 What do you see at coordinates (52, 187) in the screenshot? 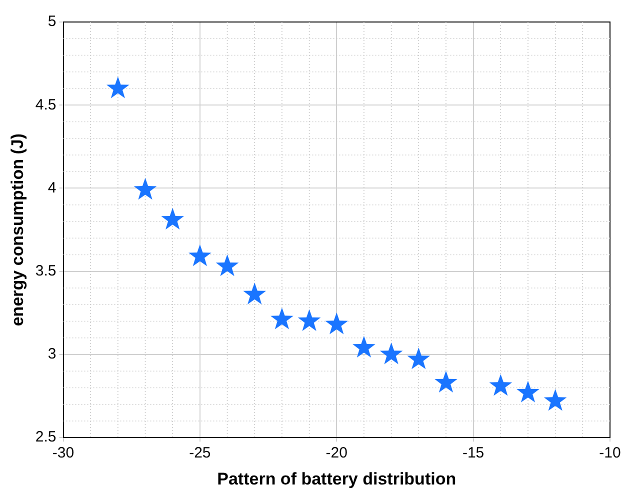
I see `y-tick-label: 4` at bounding box center [52, 187].